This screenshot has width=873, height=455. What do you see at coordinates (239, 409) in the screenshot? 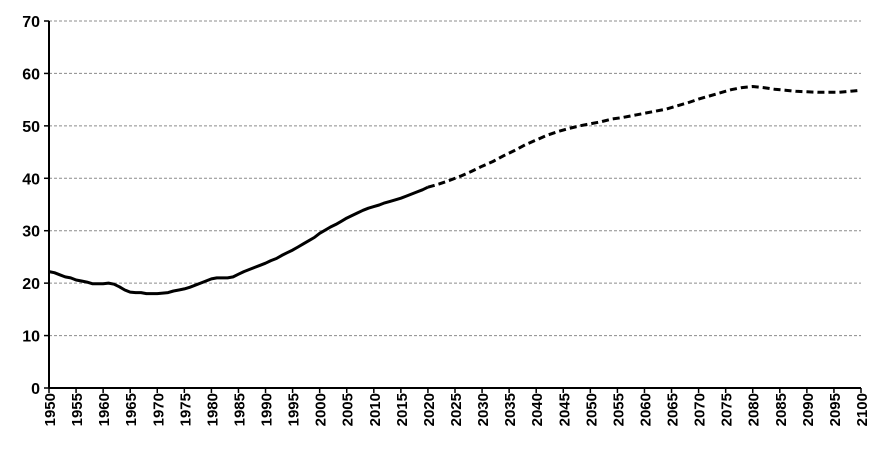
I see `x-tick-label: 1985` at bounding box center [239, 409].